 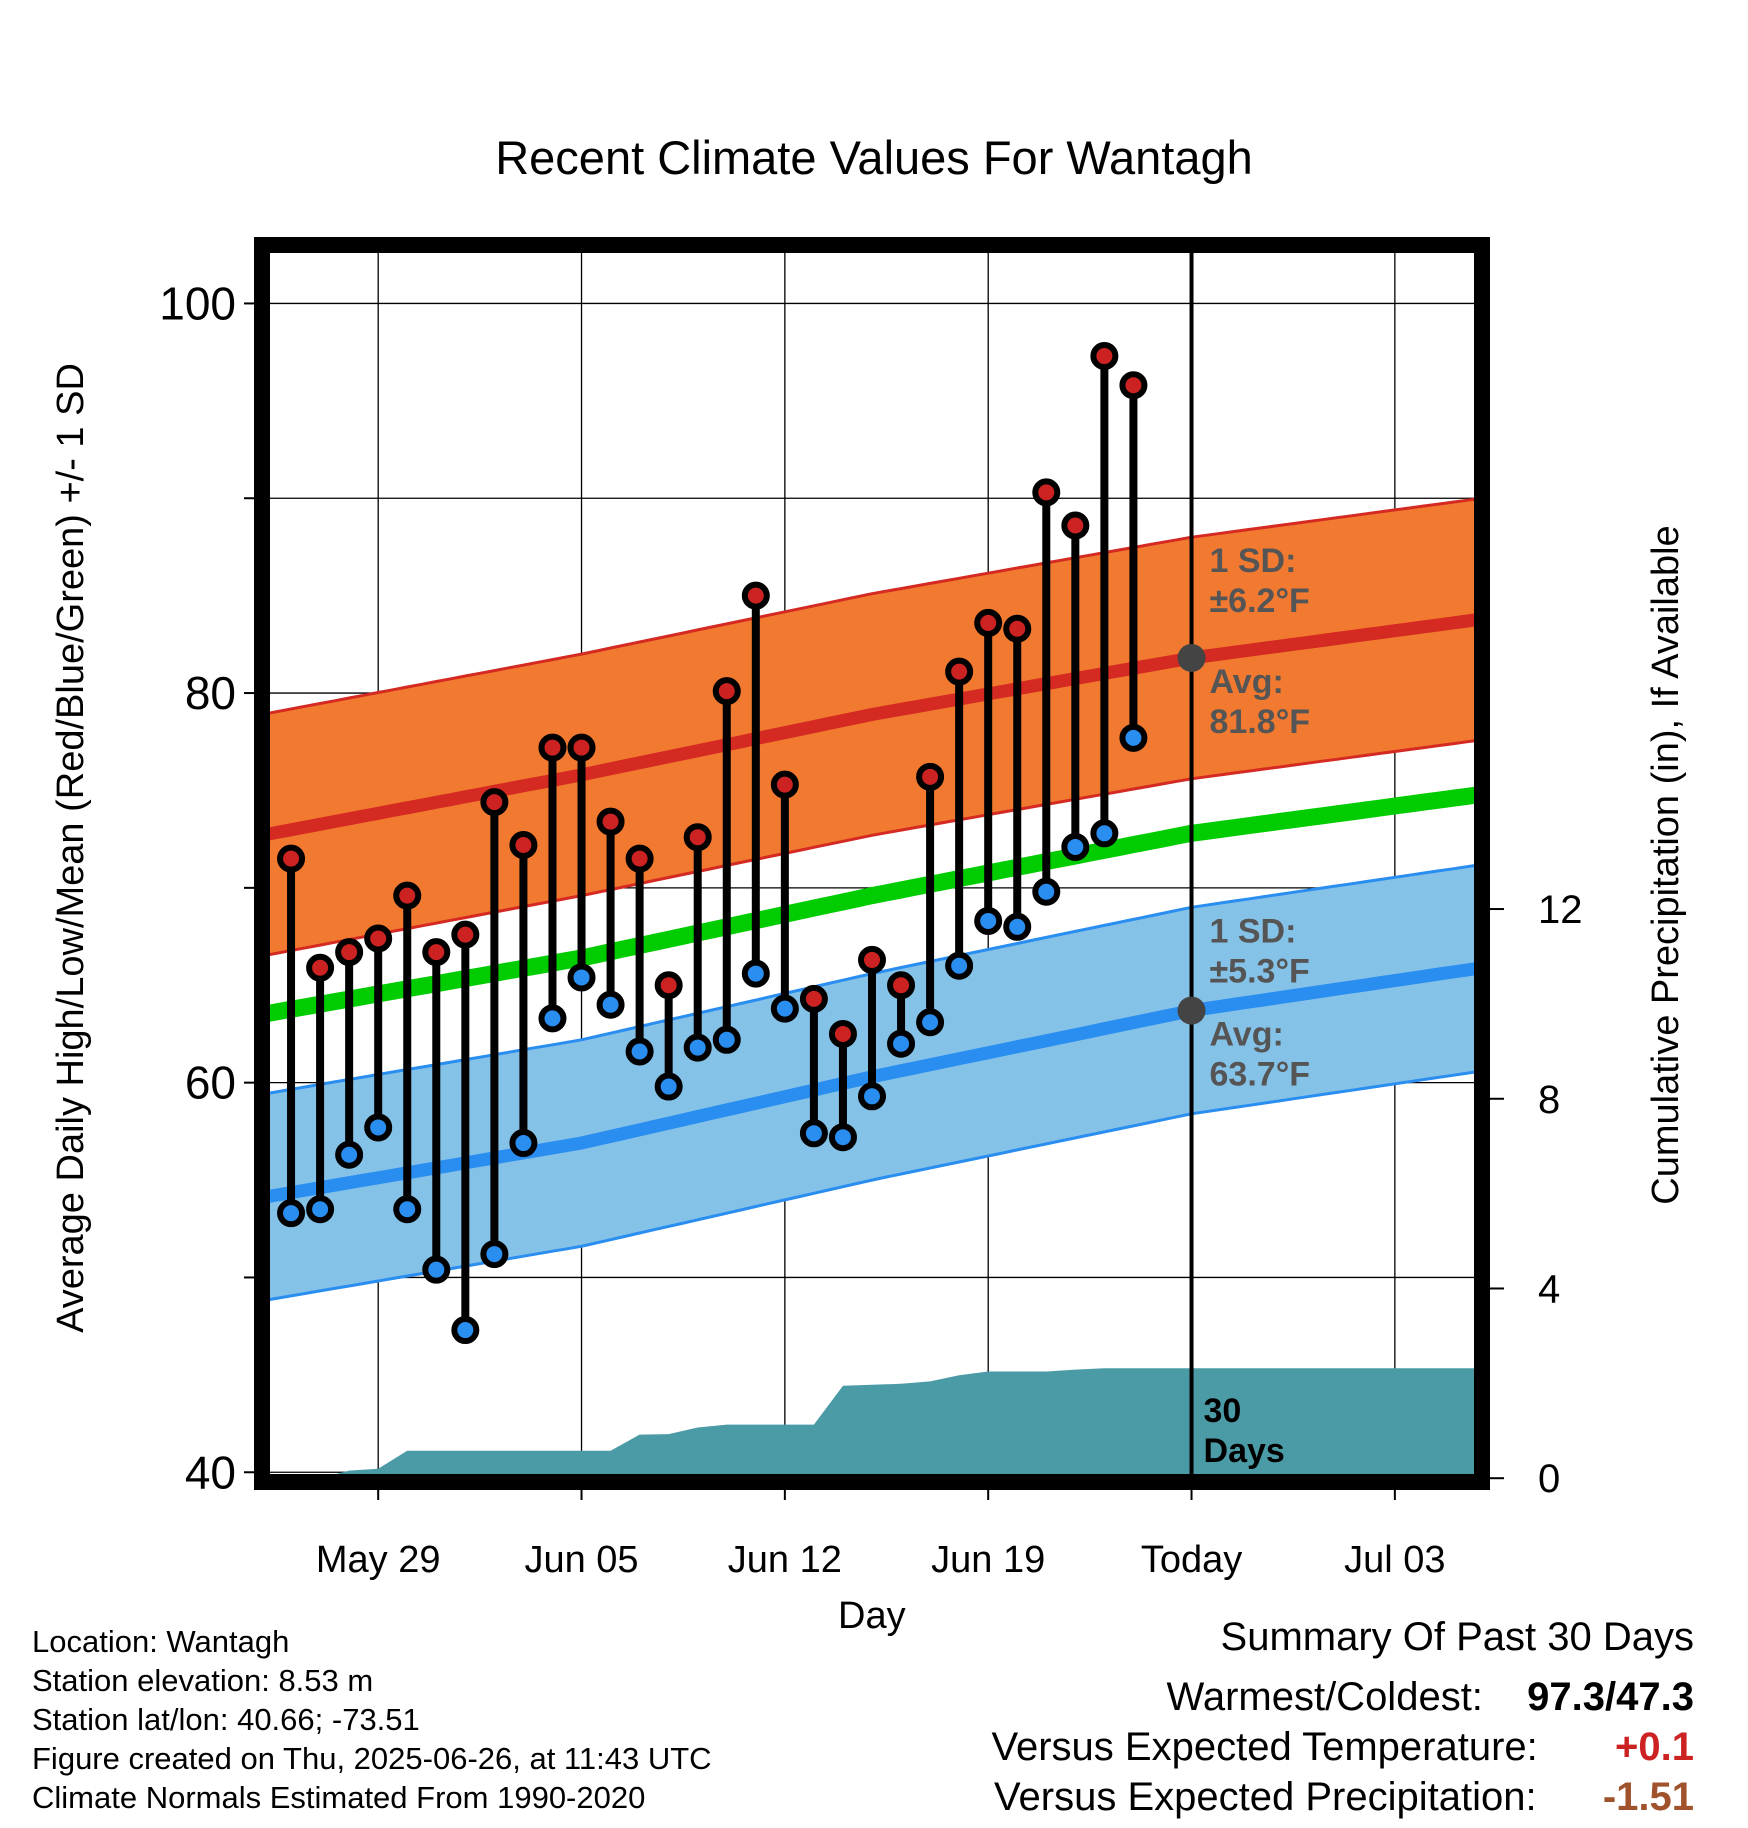 I want to click on high-sd-lower-edge, so click(x=872, y=848).